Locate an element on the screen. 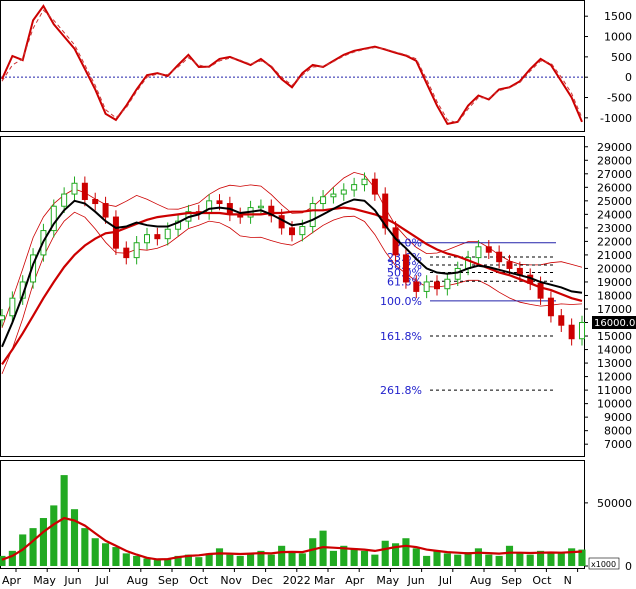  volume-tick-label: 50000 is located at coordinates (614, 503).